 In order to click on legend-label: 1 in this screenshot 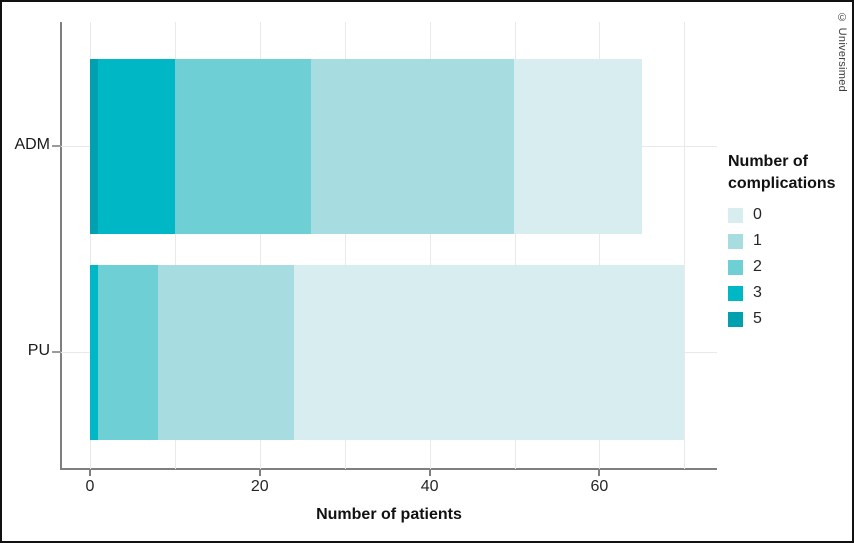, I will do `click(757, 240)`.